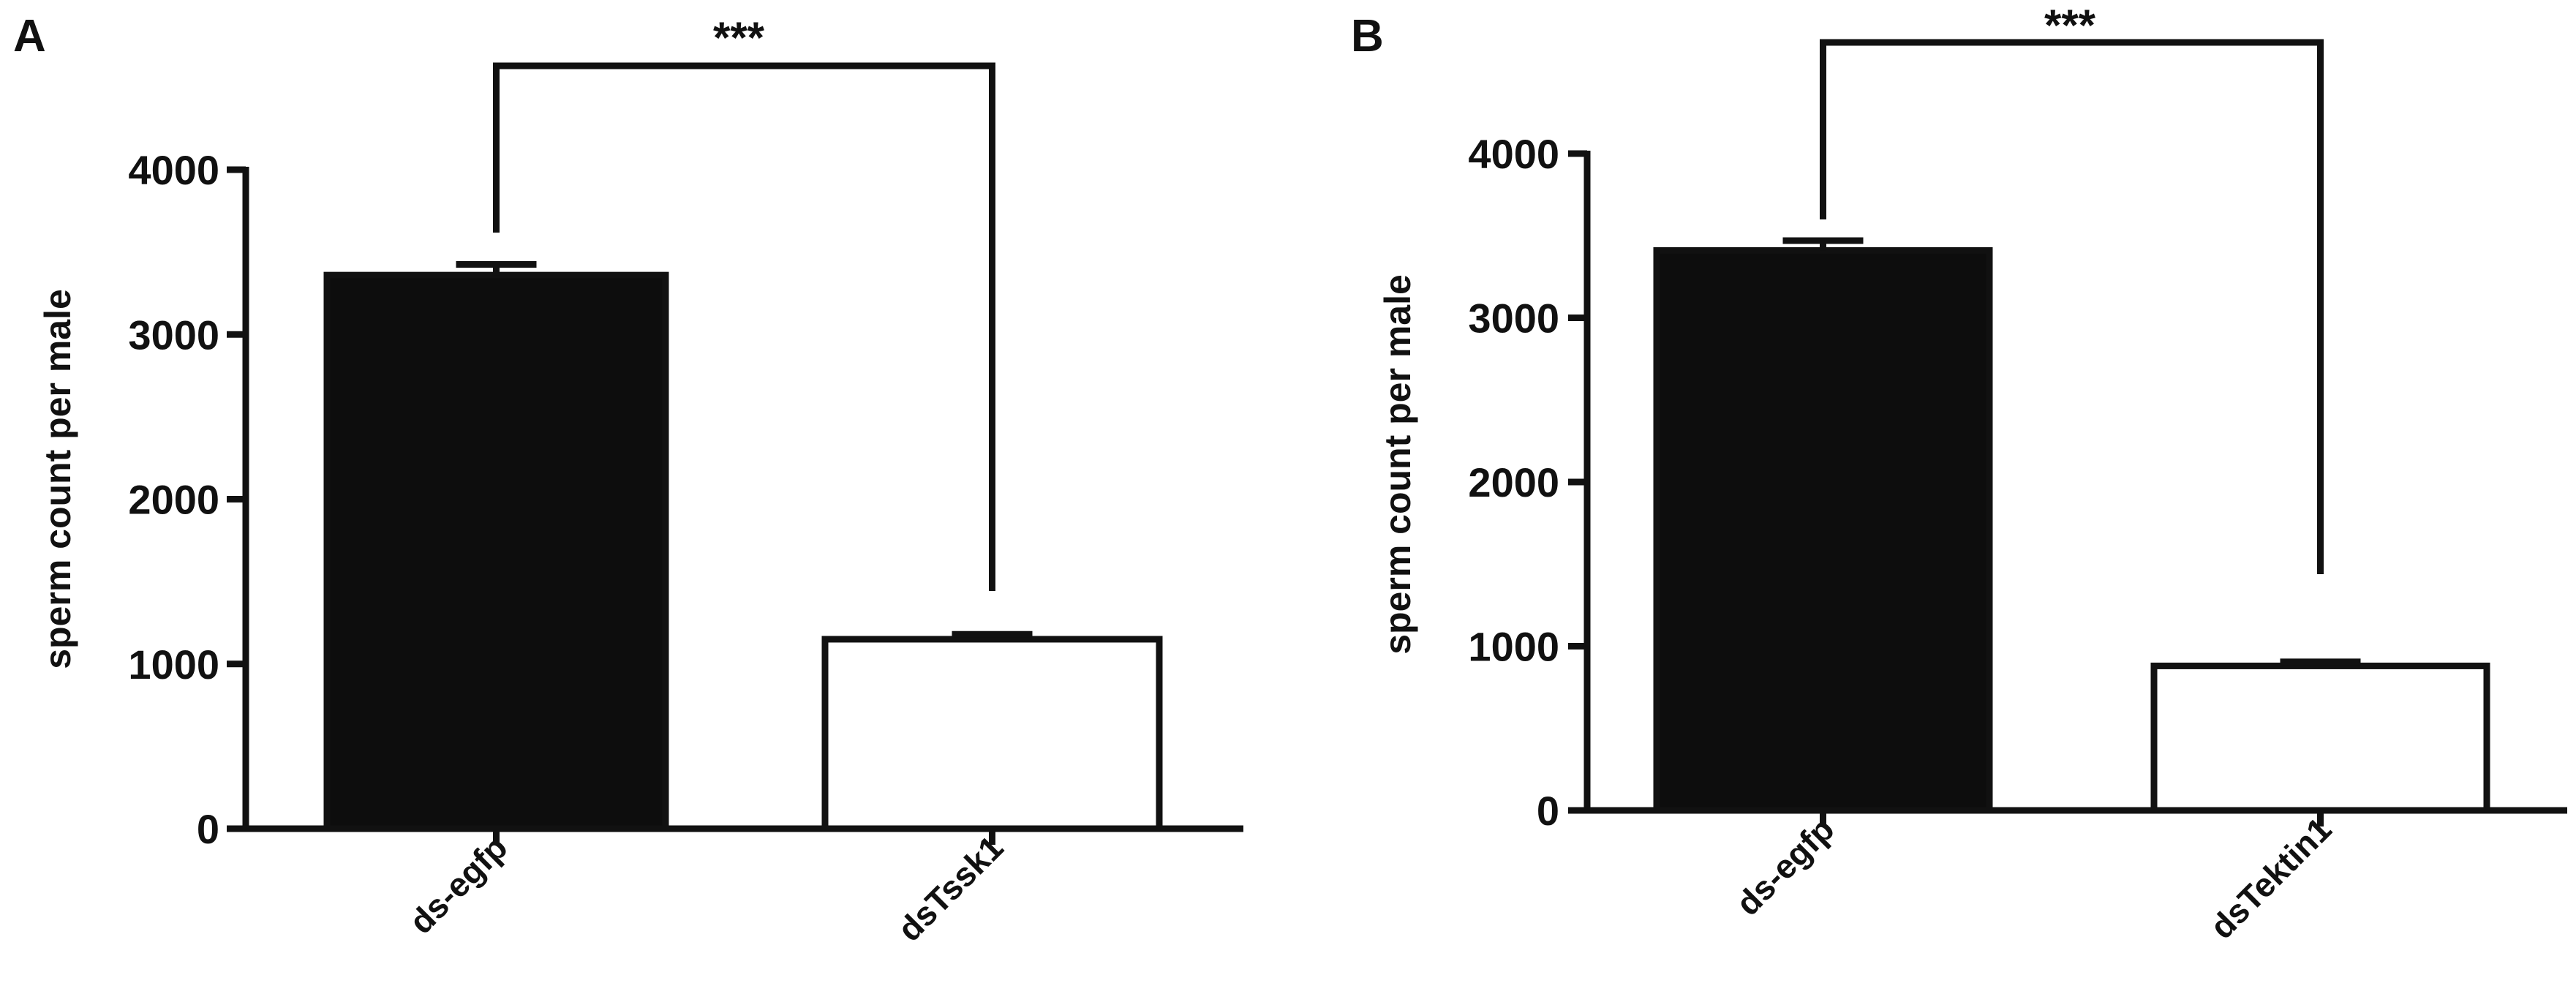 The width and height of the screenshot is (2576, 994). I want to click on panel-label: B, so click(1367, 36).